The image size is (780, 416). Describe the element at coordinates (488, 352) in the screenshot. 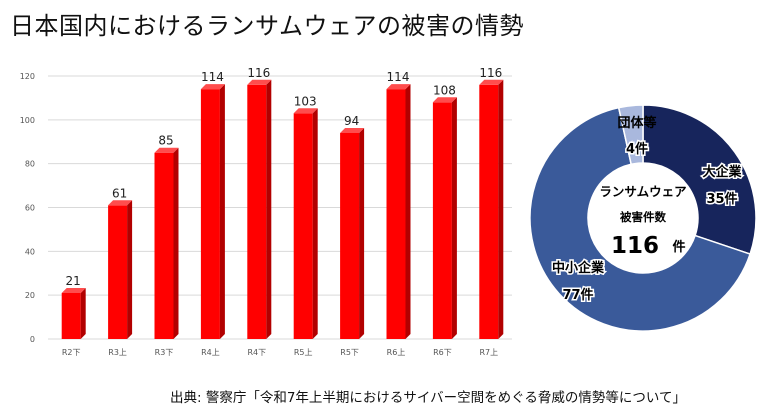

I see `x-tick-label: R7上` at that location.